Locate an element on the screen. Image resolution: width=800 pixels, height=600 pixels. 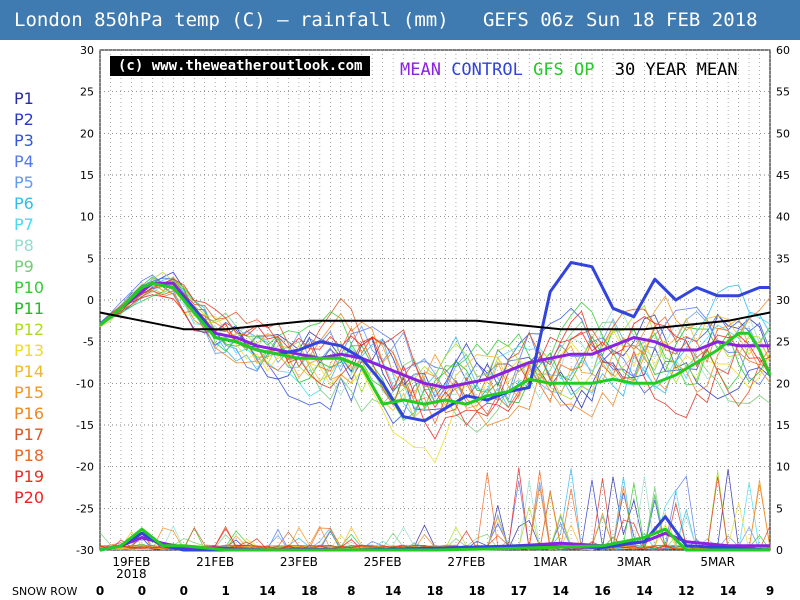
x-tick-sublabel: 2018 is located at coordinates (131, 574).